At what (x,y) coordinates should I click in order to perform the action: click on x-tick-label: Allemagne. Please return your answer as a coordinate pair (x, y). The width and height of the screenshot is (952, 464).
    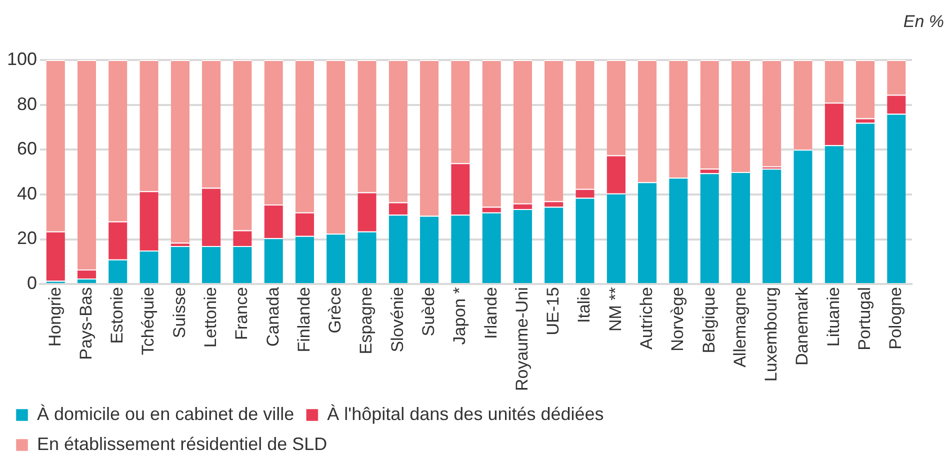
    Looking at the image, I should click on (740, 327).